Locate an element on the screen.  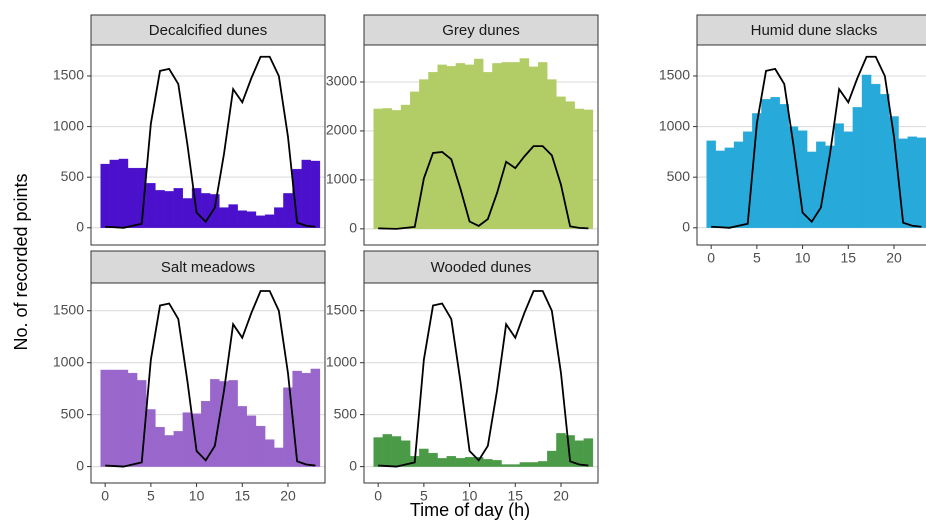
panel: Humid dune slacks 0 500 1000 1500 0 5 10 15 20 is located at coordinates (792, 140).